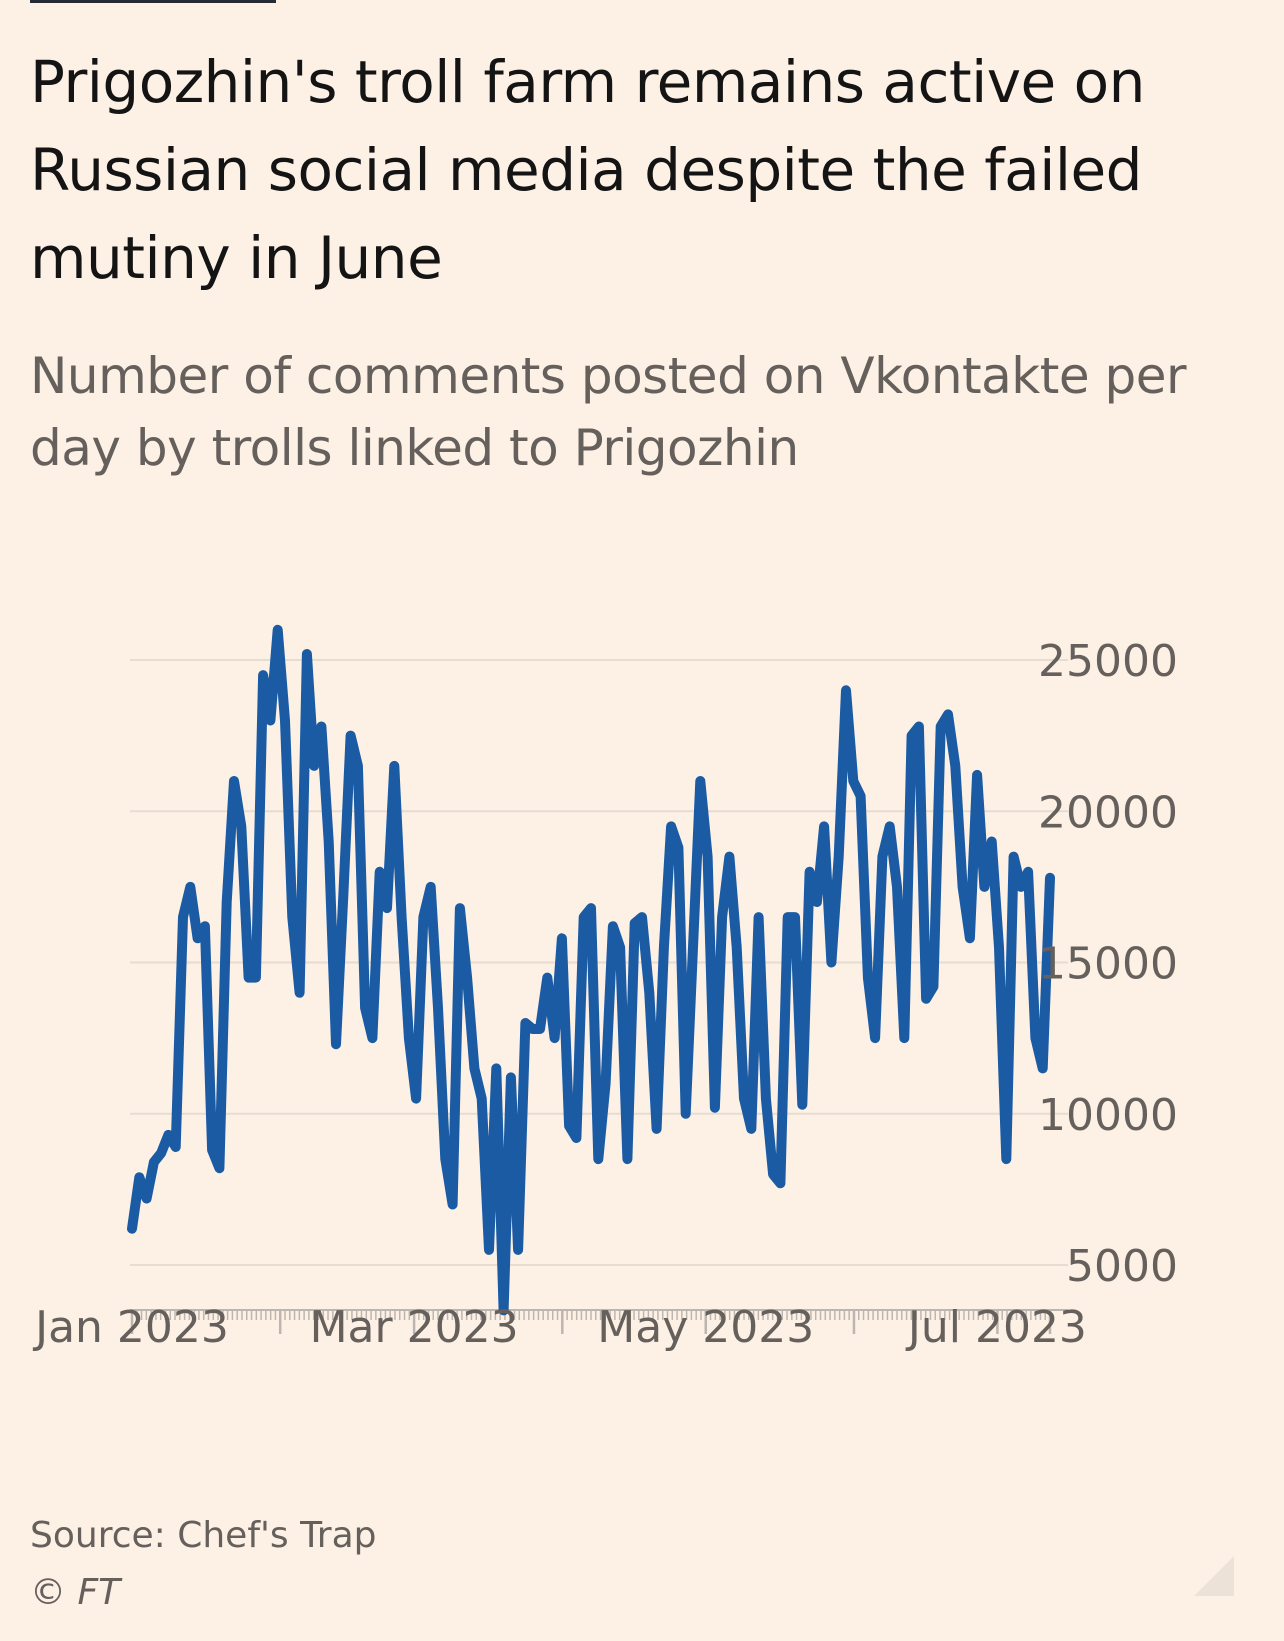 This screenshot has width=1284, height=1641. I want to click on y-tick-label-10000: 10000, so click(1108, 1115).